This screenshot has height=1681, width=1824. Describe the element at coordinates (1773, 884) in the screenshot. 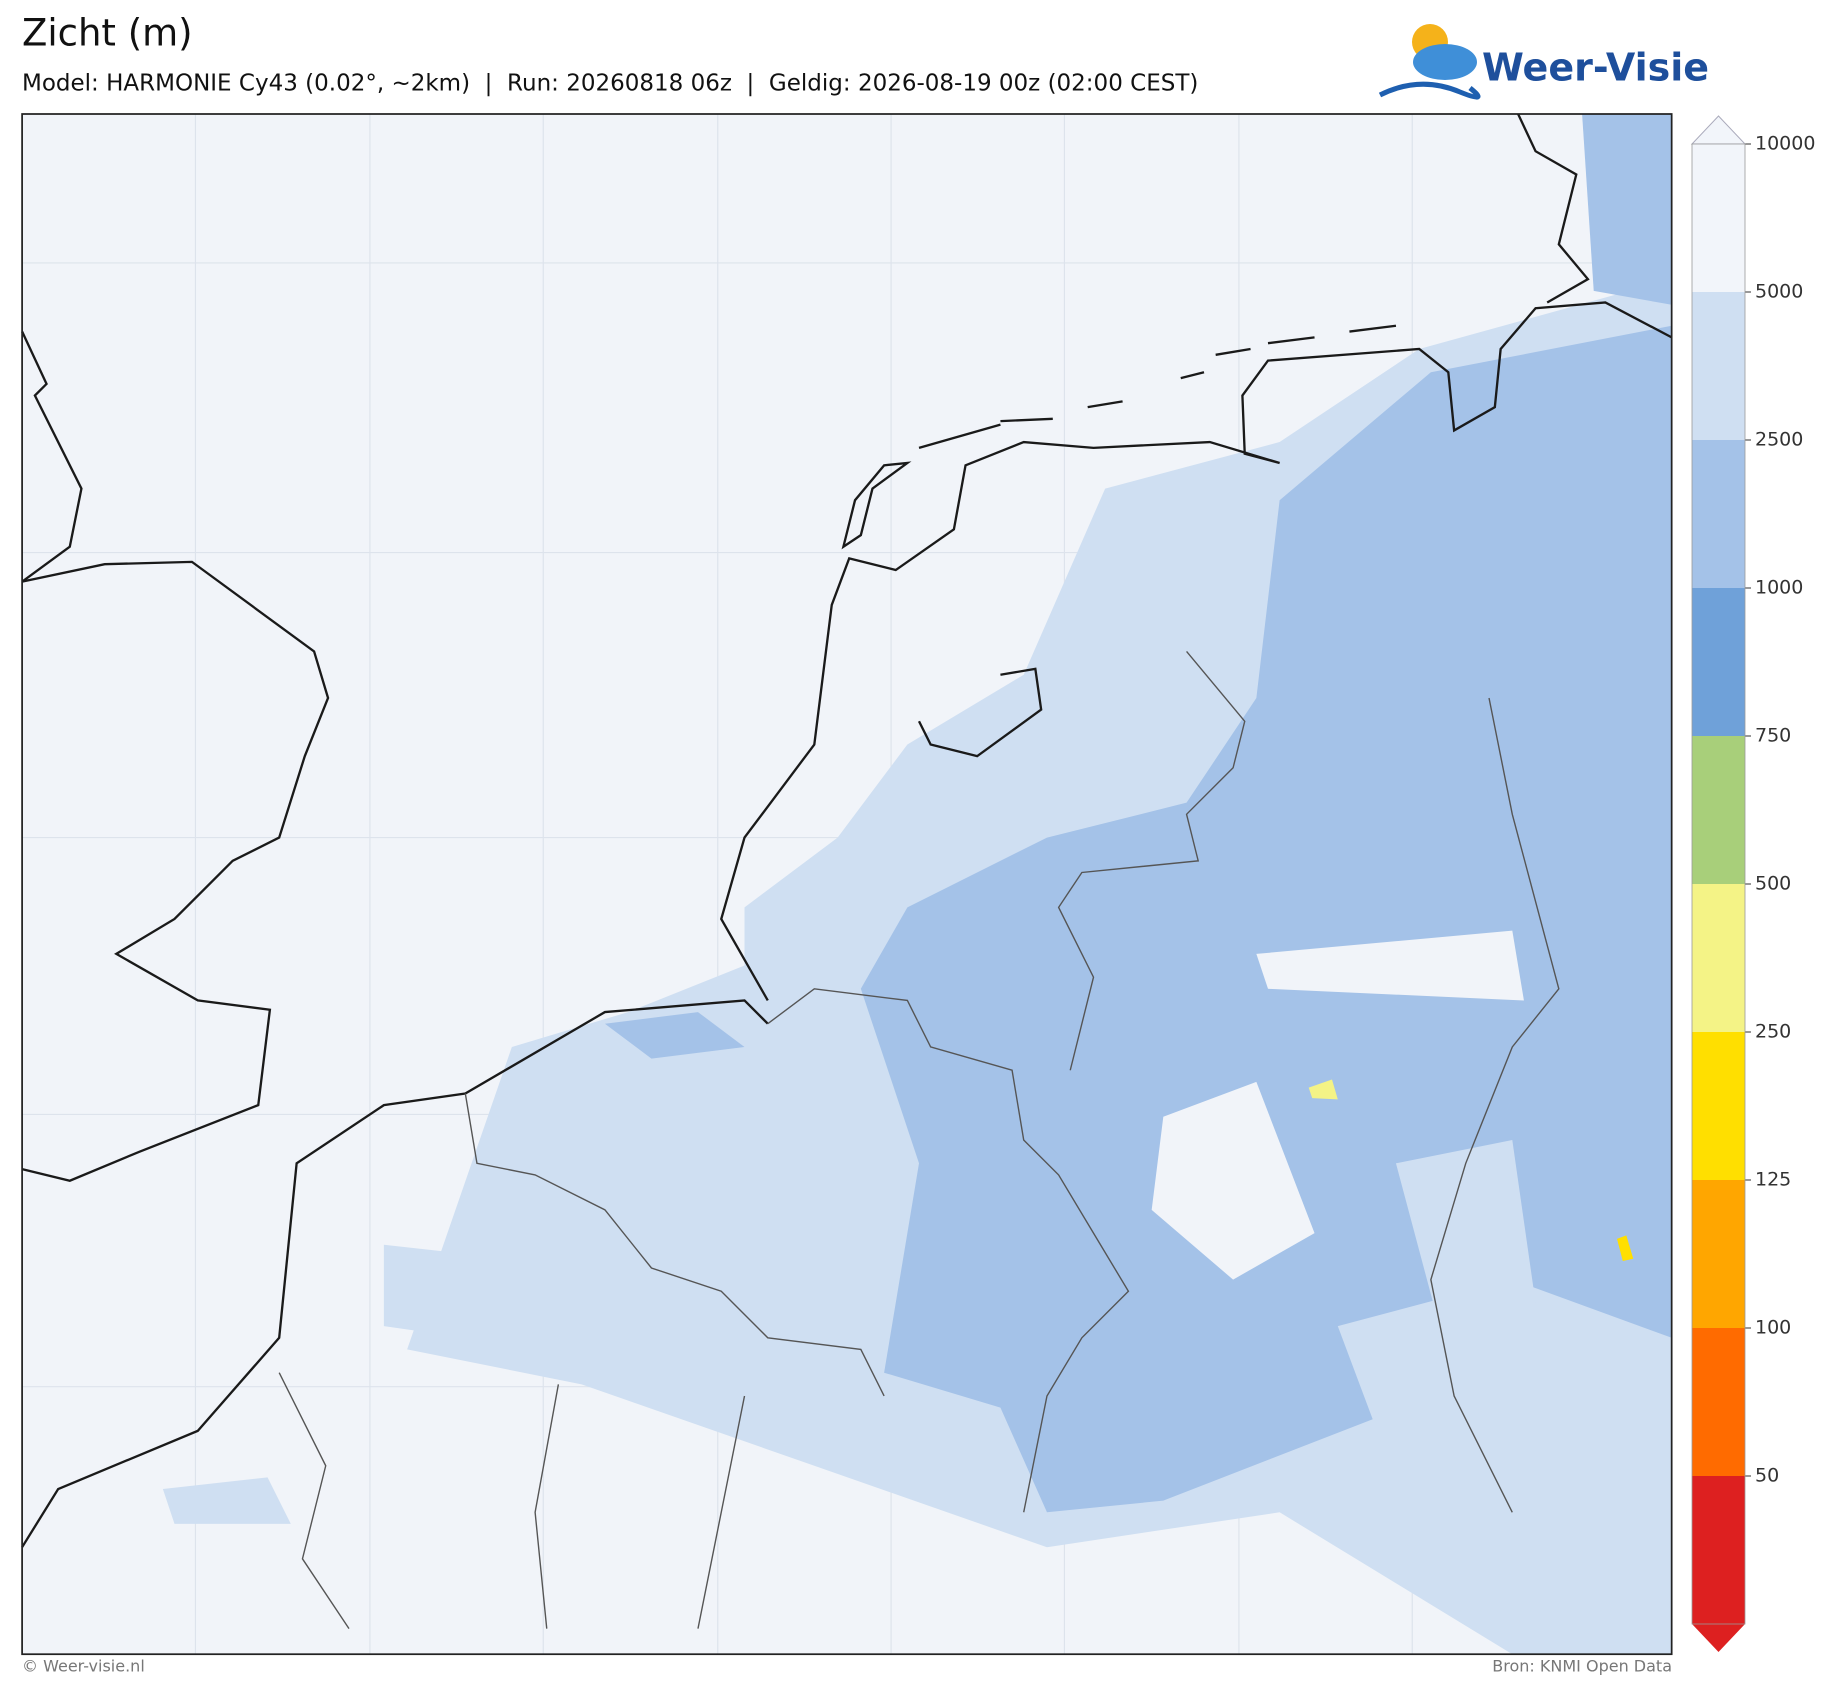

I see `colorbar-tick-label: 500` at that location.